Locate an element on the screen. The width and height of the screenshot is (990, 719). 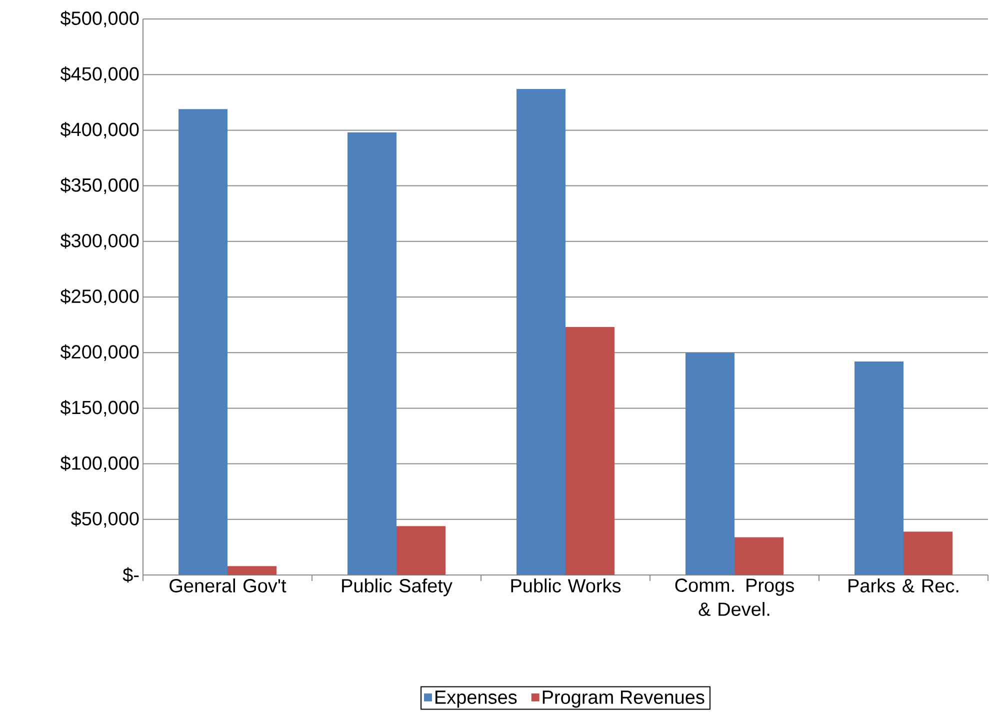
x-tick-label: Public Safety is located at coordinates (397, 587).